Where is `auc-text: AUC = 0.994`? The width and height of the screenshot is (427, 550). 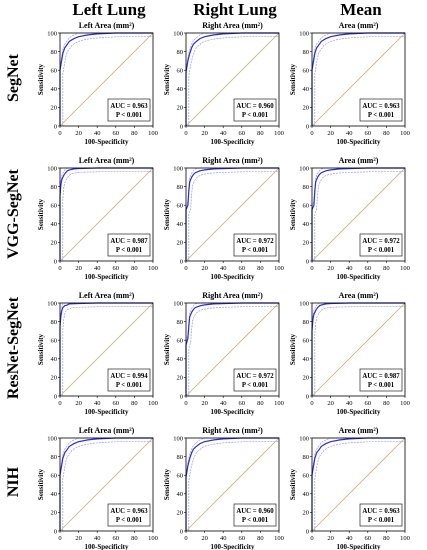 auc-text: AUC = 0.994 is located at coordinates (129, 376).